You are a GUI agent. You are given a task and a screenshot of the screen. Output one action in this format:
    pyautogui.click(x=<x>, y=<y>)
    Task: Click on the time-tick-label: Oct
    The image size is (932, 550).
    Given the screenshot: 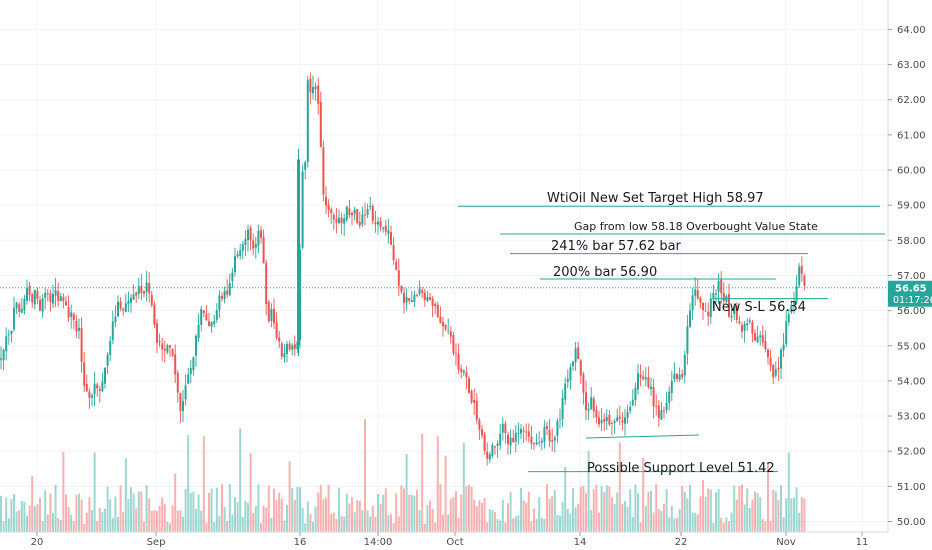 What is the action you would take?
    pyautogui.click(x=454, y=542)
    